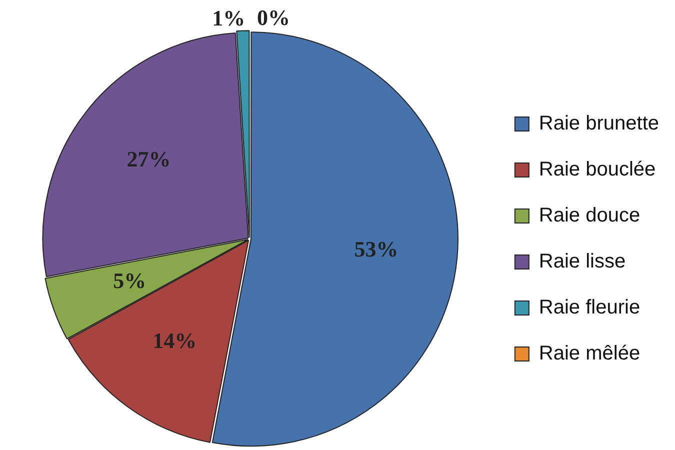  I want to click on legend-label: Raie douce, so click(589, 215).